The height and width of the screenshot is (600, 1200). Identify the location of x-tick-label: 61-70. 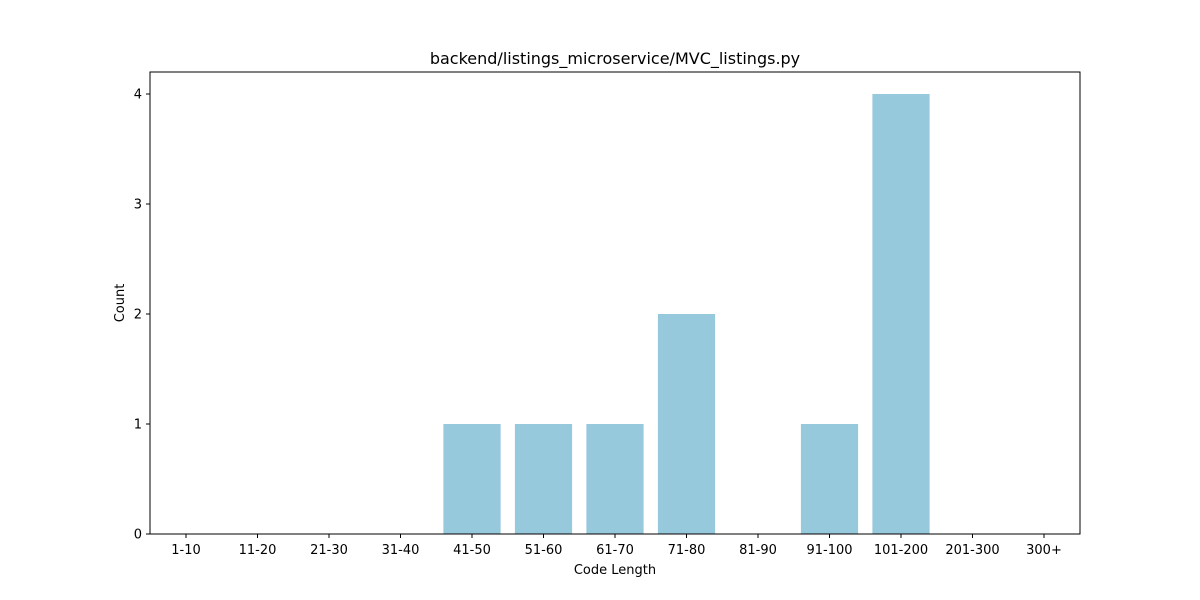
(615, 550).